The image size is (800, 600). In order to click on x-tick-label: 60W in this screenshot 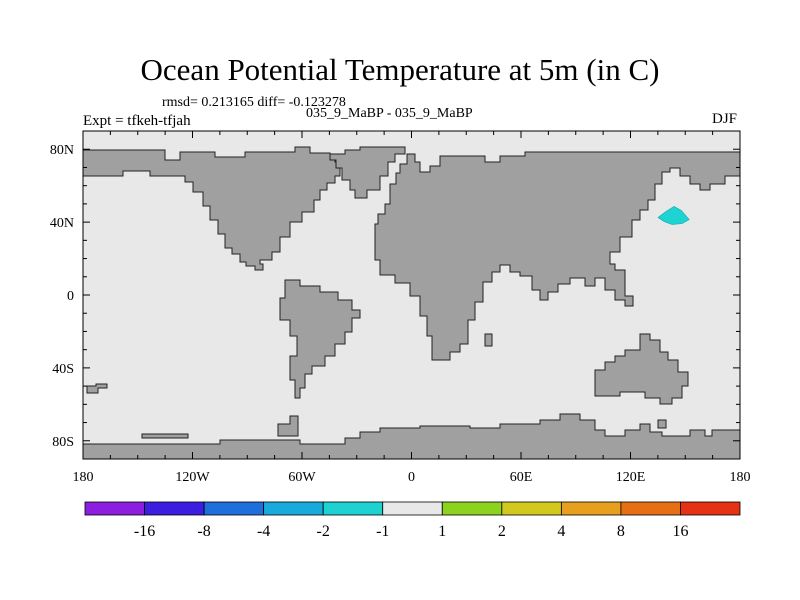, I will do `click(302, 477)`.